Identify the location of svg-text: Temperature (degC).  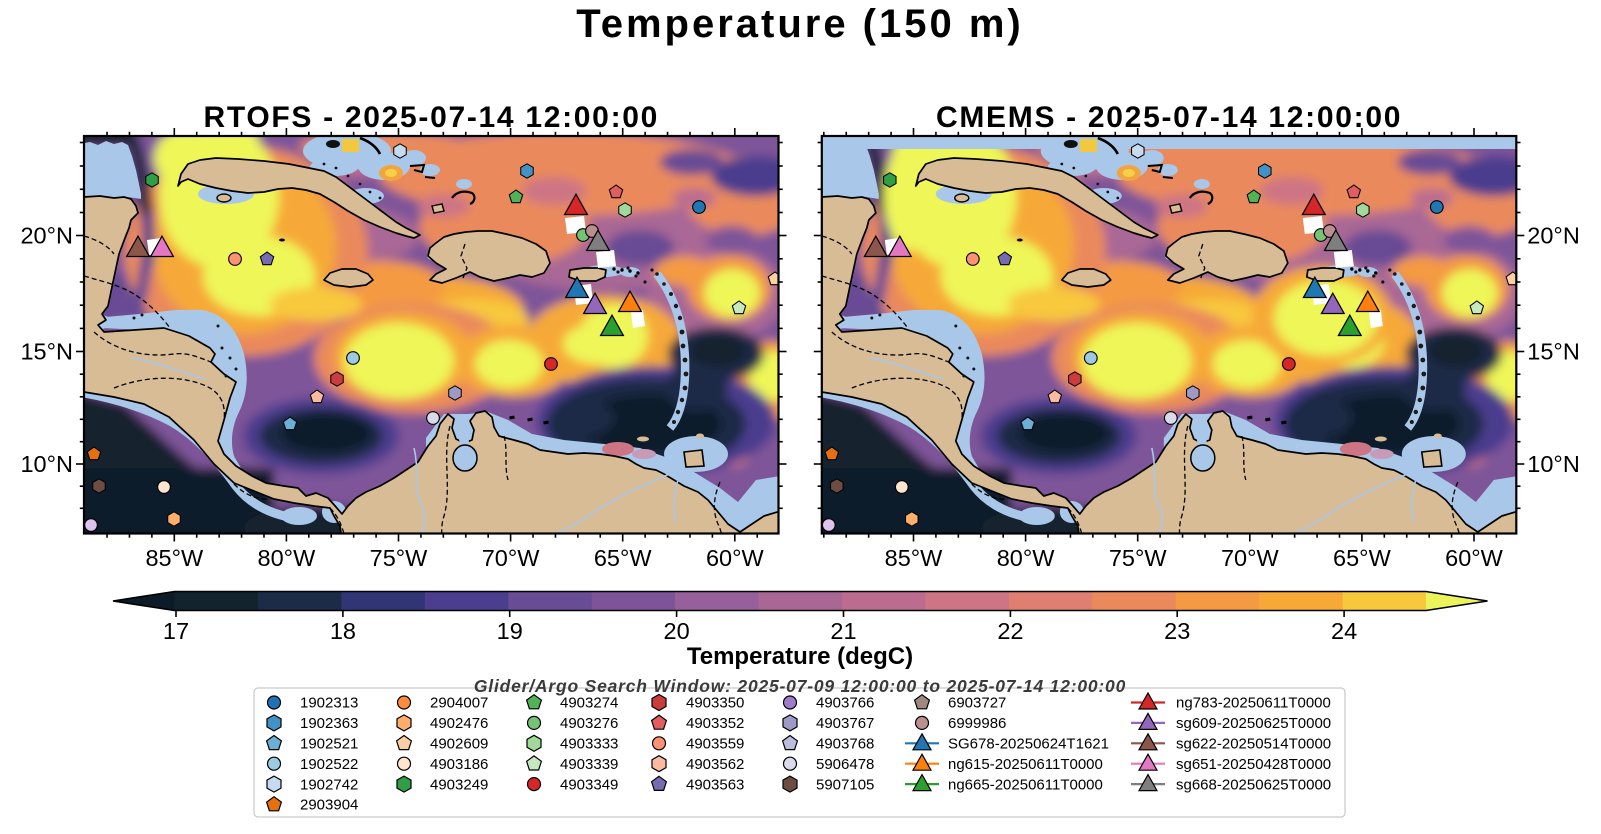
(800, 656).